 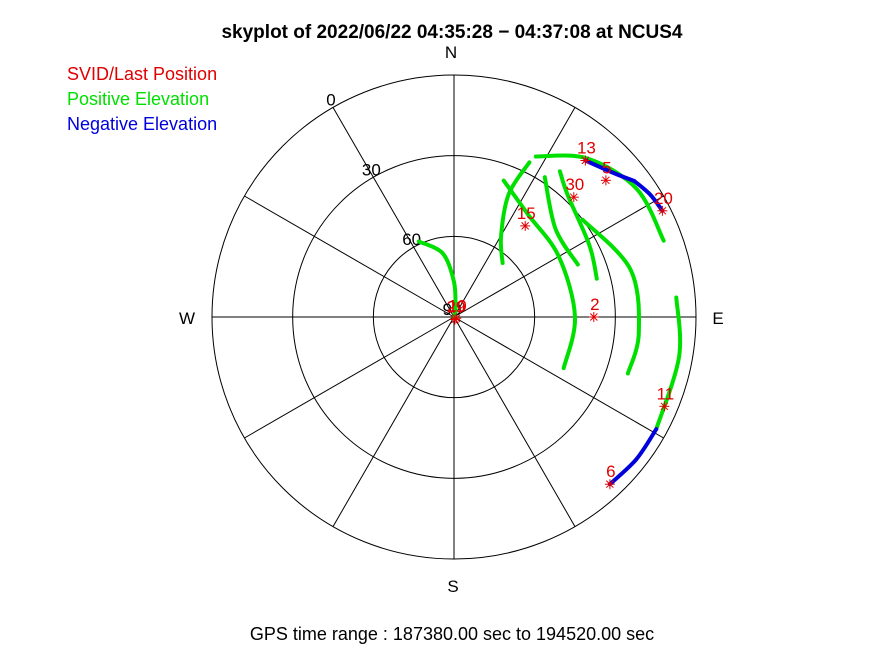 I want to click on direction-label-north: N, so click(x=451, y=52).